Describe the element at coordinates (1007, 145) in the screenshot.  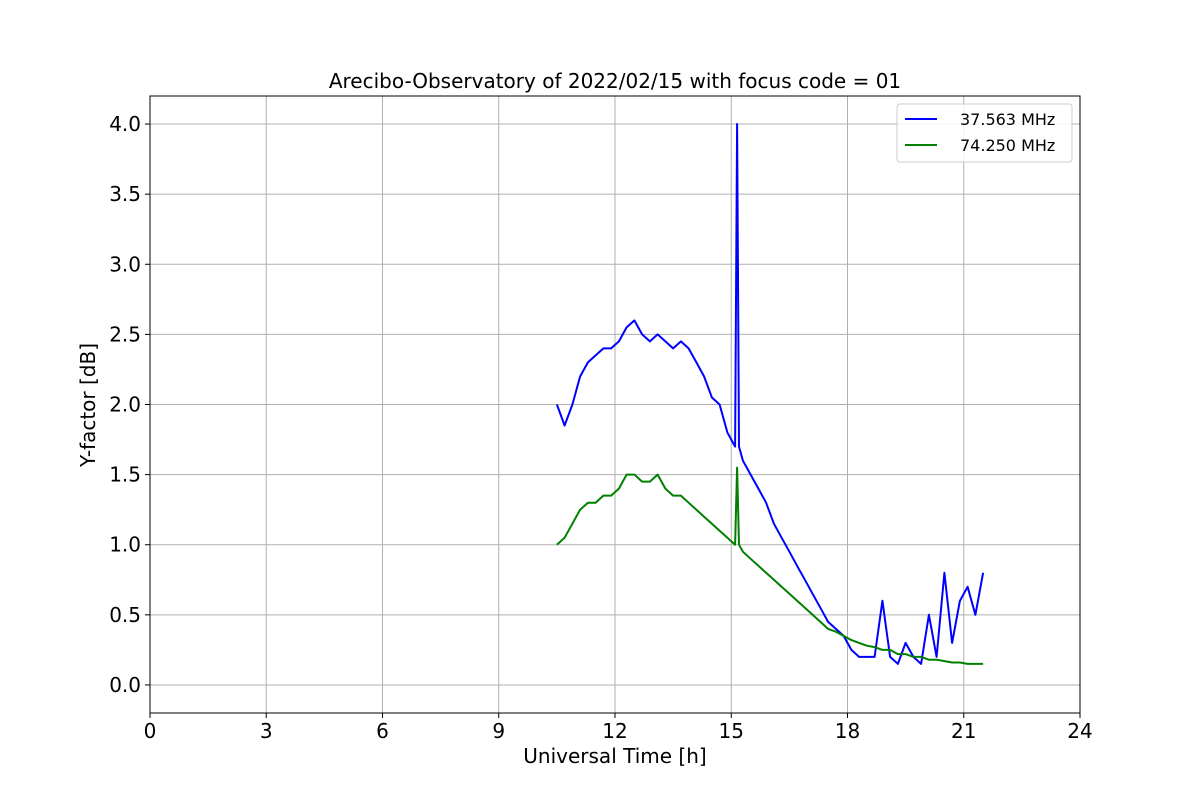
I see `legend-label-2: 74.250 MHz` at that location.